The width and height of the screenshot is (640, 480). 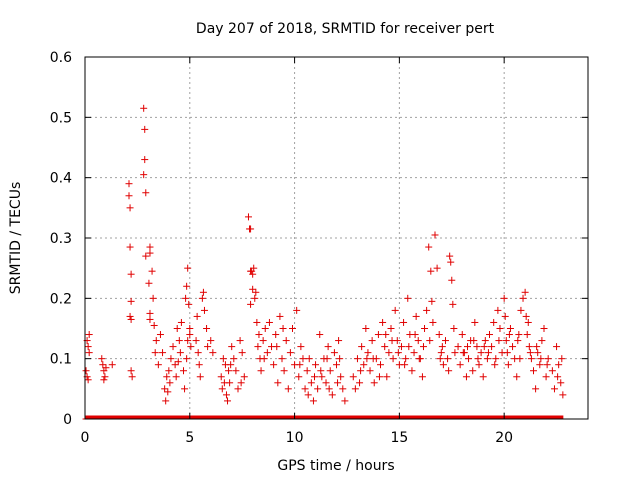 What do you see at coordinates (295, 438) in the screenshot?
I see `x-tick-label: 10` at bounding box center [295, 438].